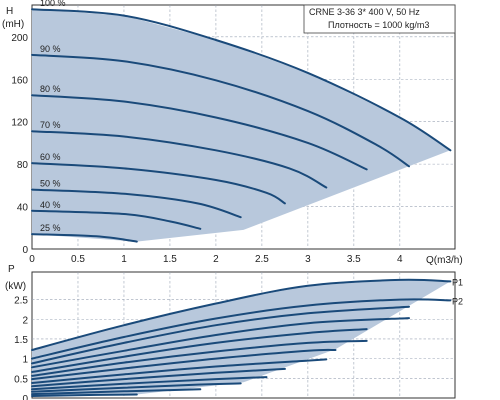 This screenshot has height=400, width=500. What do you see at coordinates (11, 269) in the screenshot?
I see `power-ylabel-symbol: P` at bounding box center [11, 269].